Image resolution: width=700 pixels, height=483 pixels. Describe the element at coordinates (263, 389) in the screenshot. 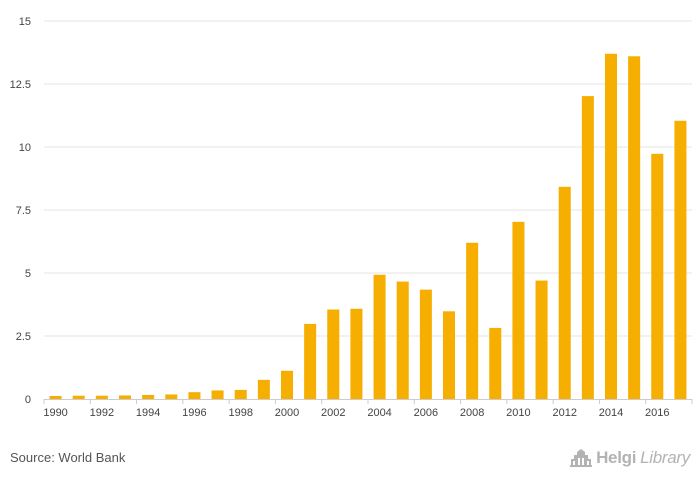

I see `bar-1999` at that location.